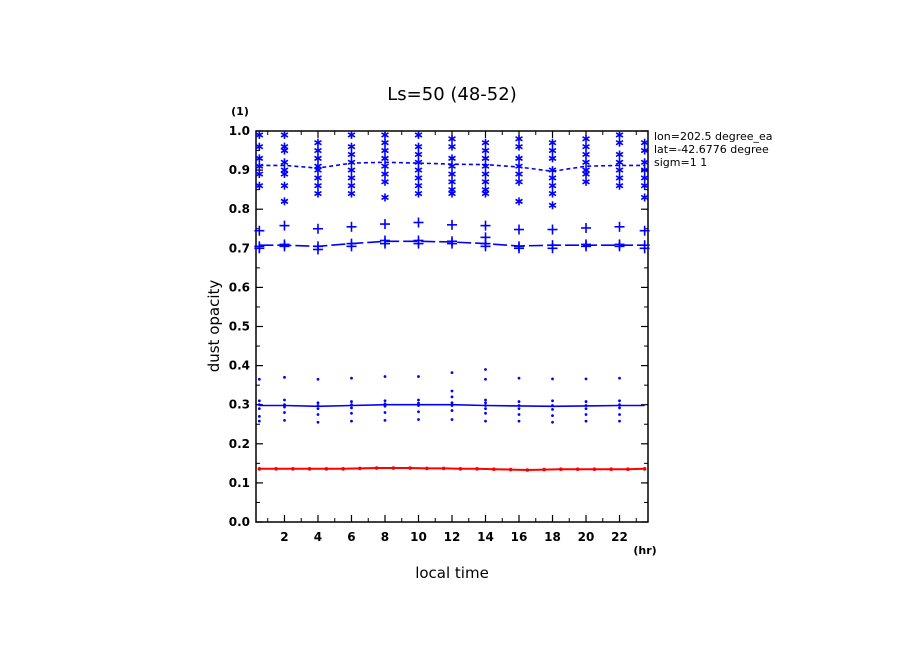 The width and height of the screenshot is (904, 654). What do you see at coordinates (240, 111) in the screenshot?
I see `y-unit-label: (1)` at bounding box center [240, 111].